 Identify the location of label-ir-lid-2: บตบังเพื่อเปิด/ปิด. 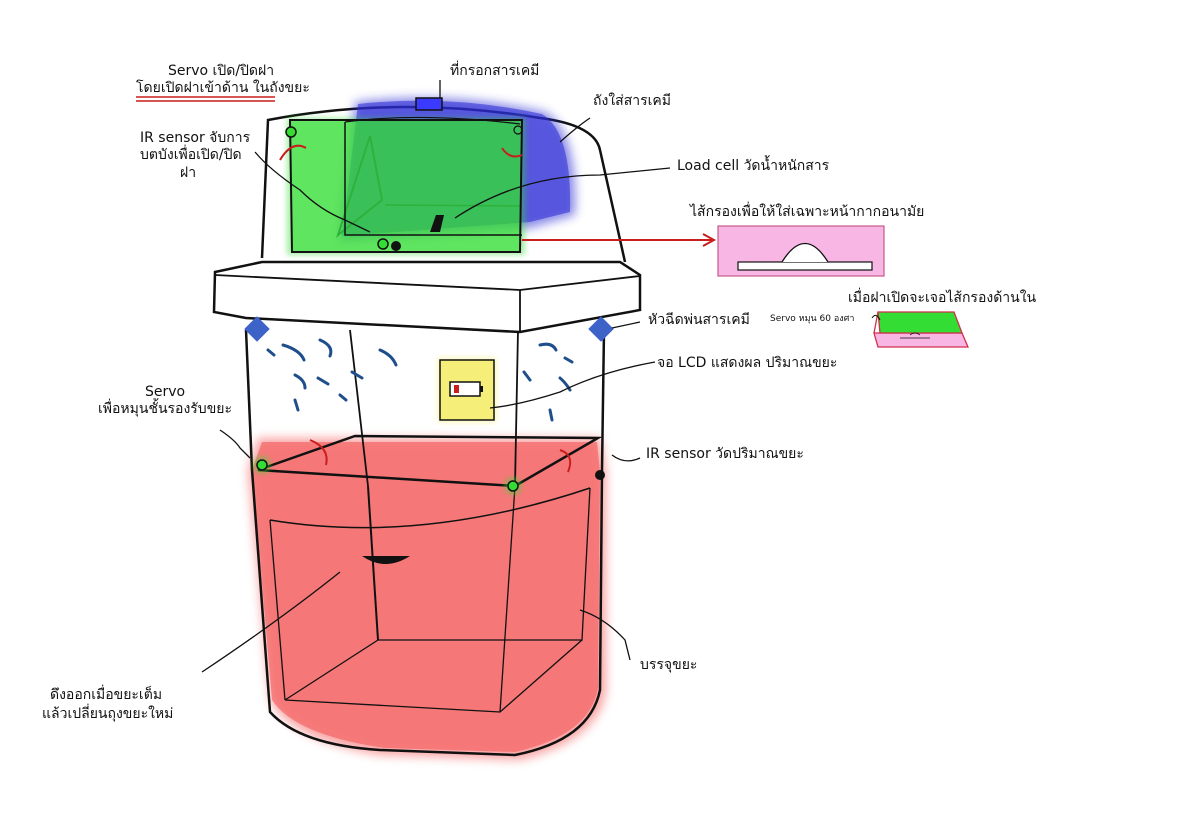
(191, 155).